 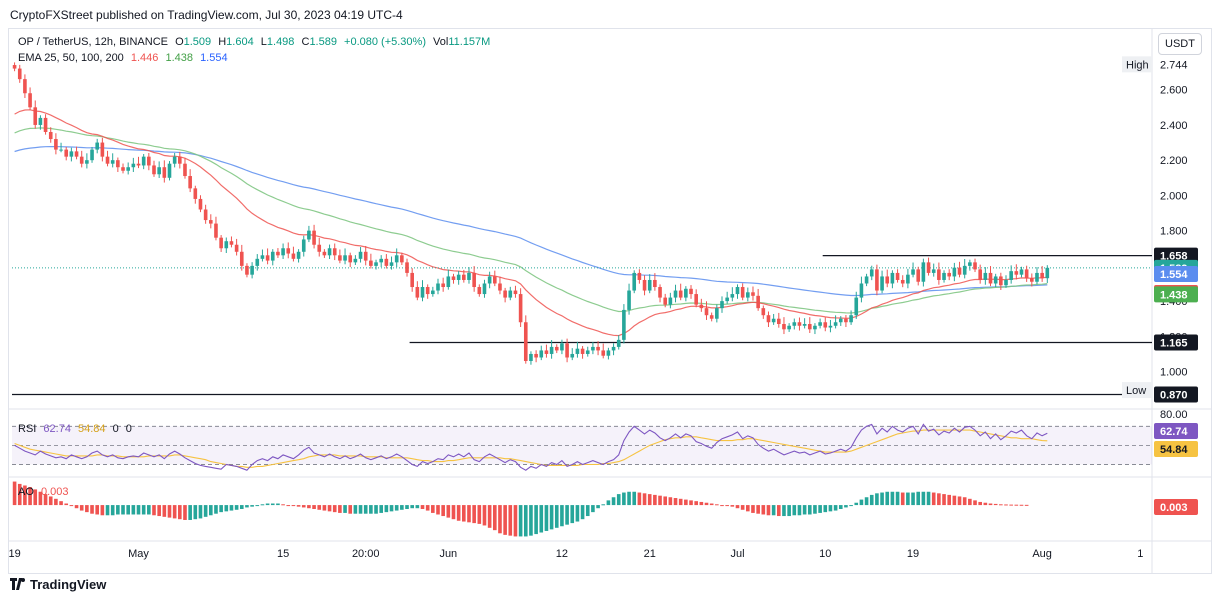 I want to click on rsi-tick-label: 80.00, so click(x=1174, y=415).